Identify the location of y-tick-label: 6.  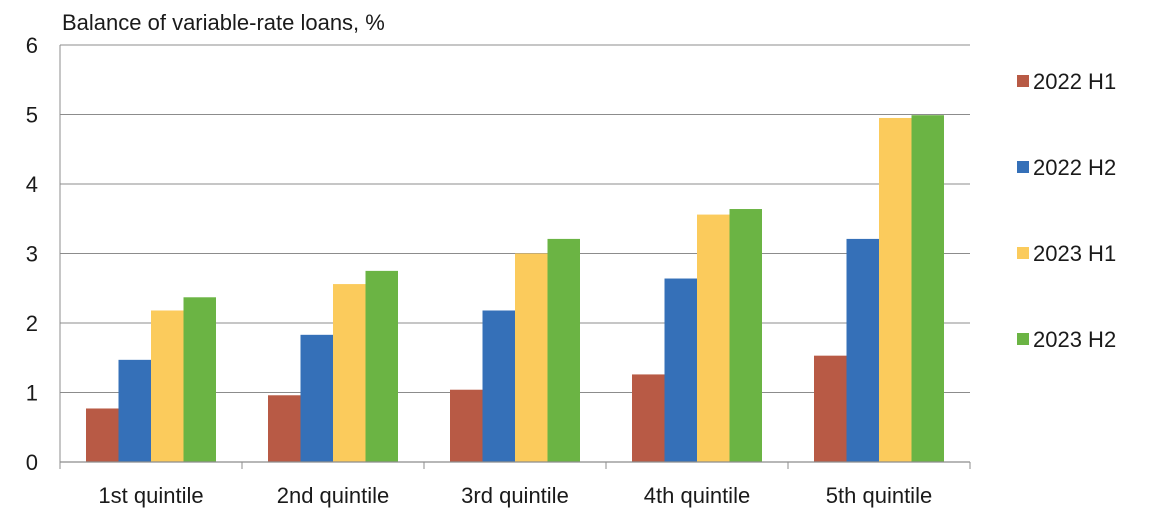
(32, 45).